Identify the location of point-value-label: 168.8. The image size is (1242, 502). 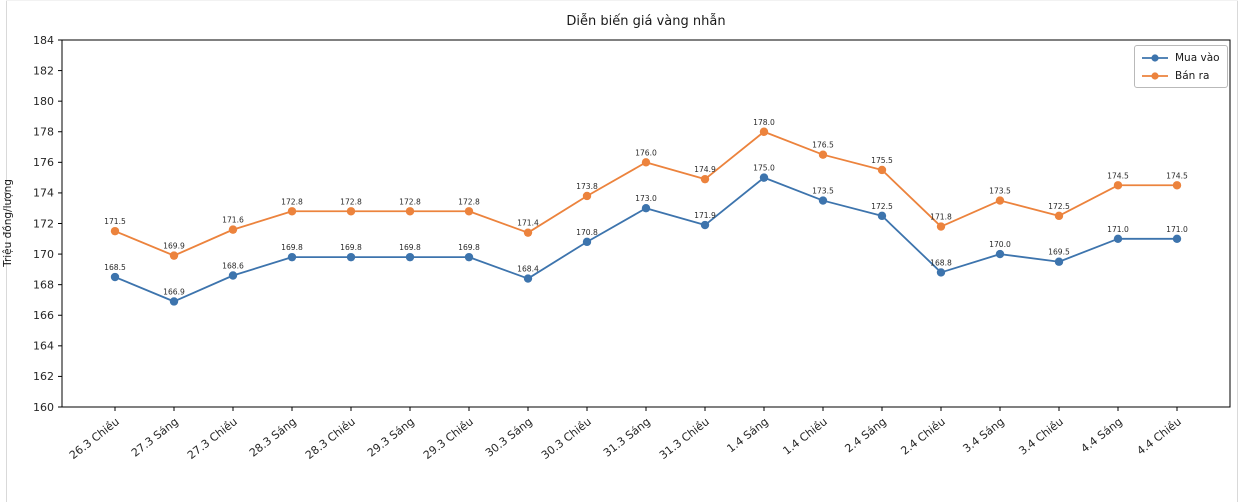
(941, 262).